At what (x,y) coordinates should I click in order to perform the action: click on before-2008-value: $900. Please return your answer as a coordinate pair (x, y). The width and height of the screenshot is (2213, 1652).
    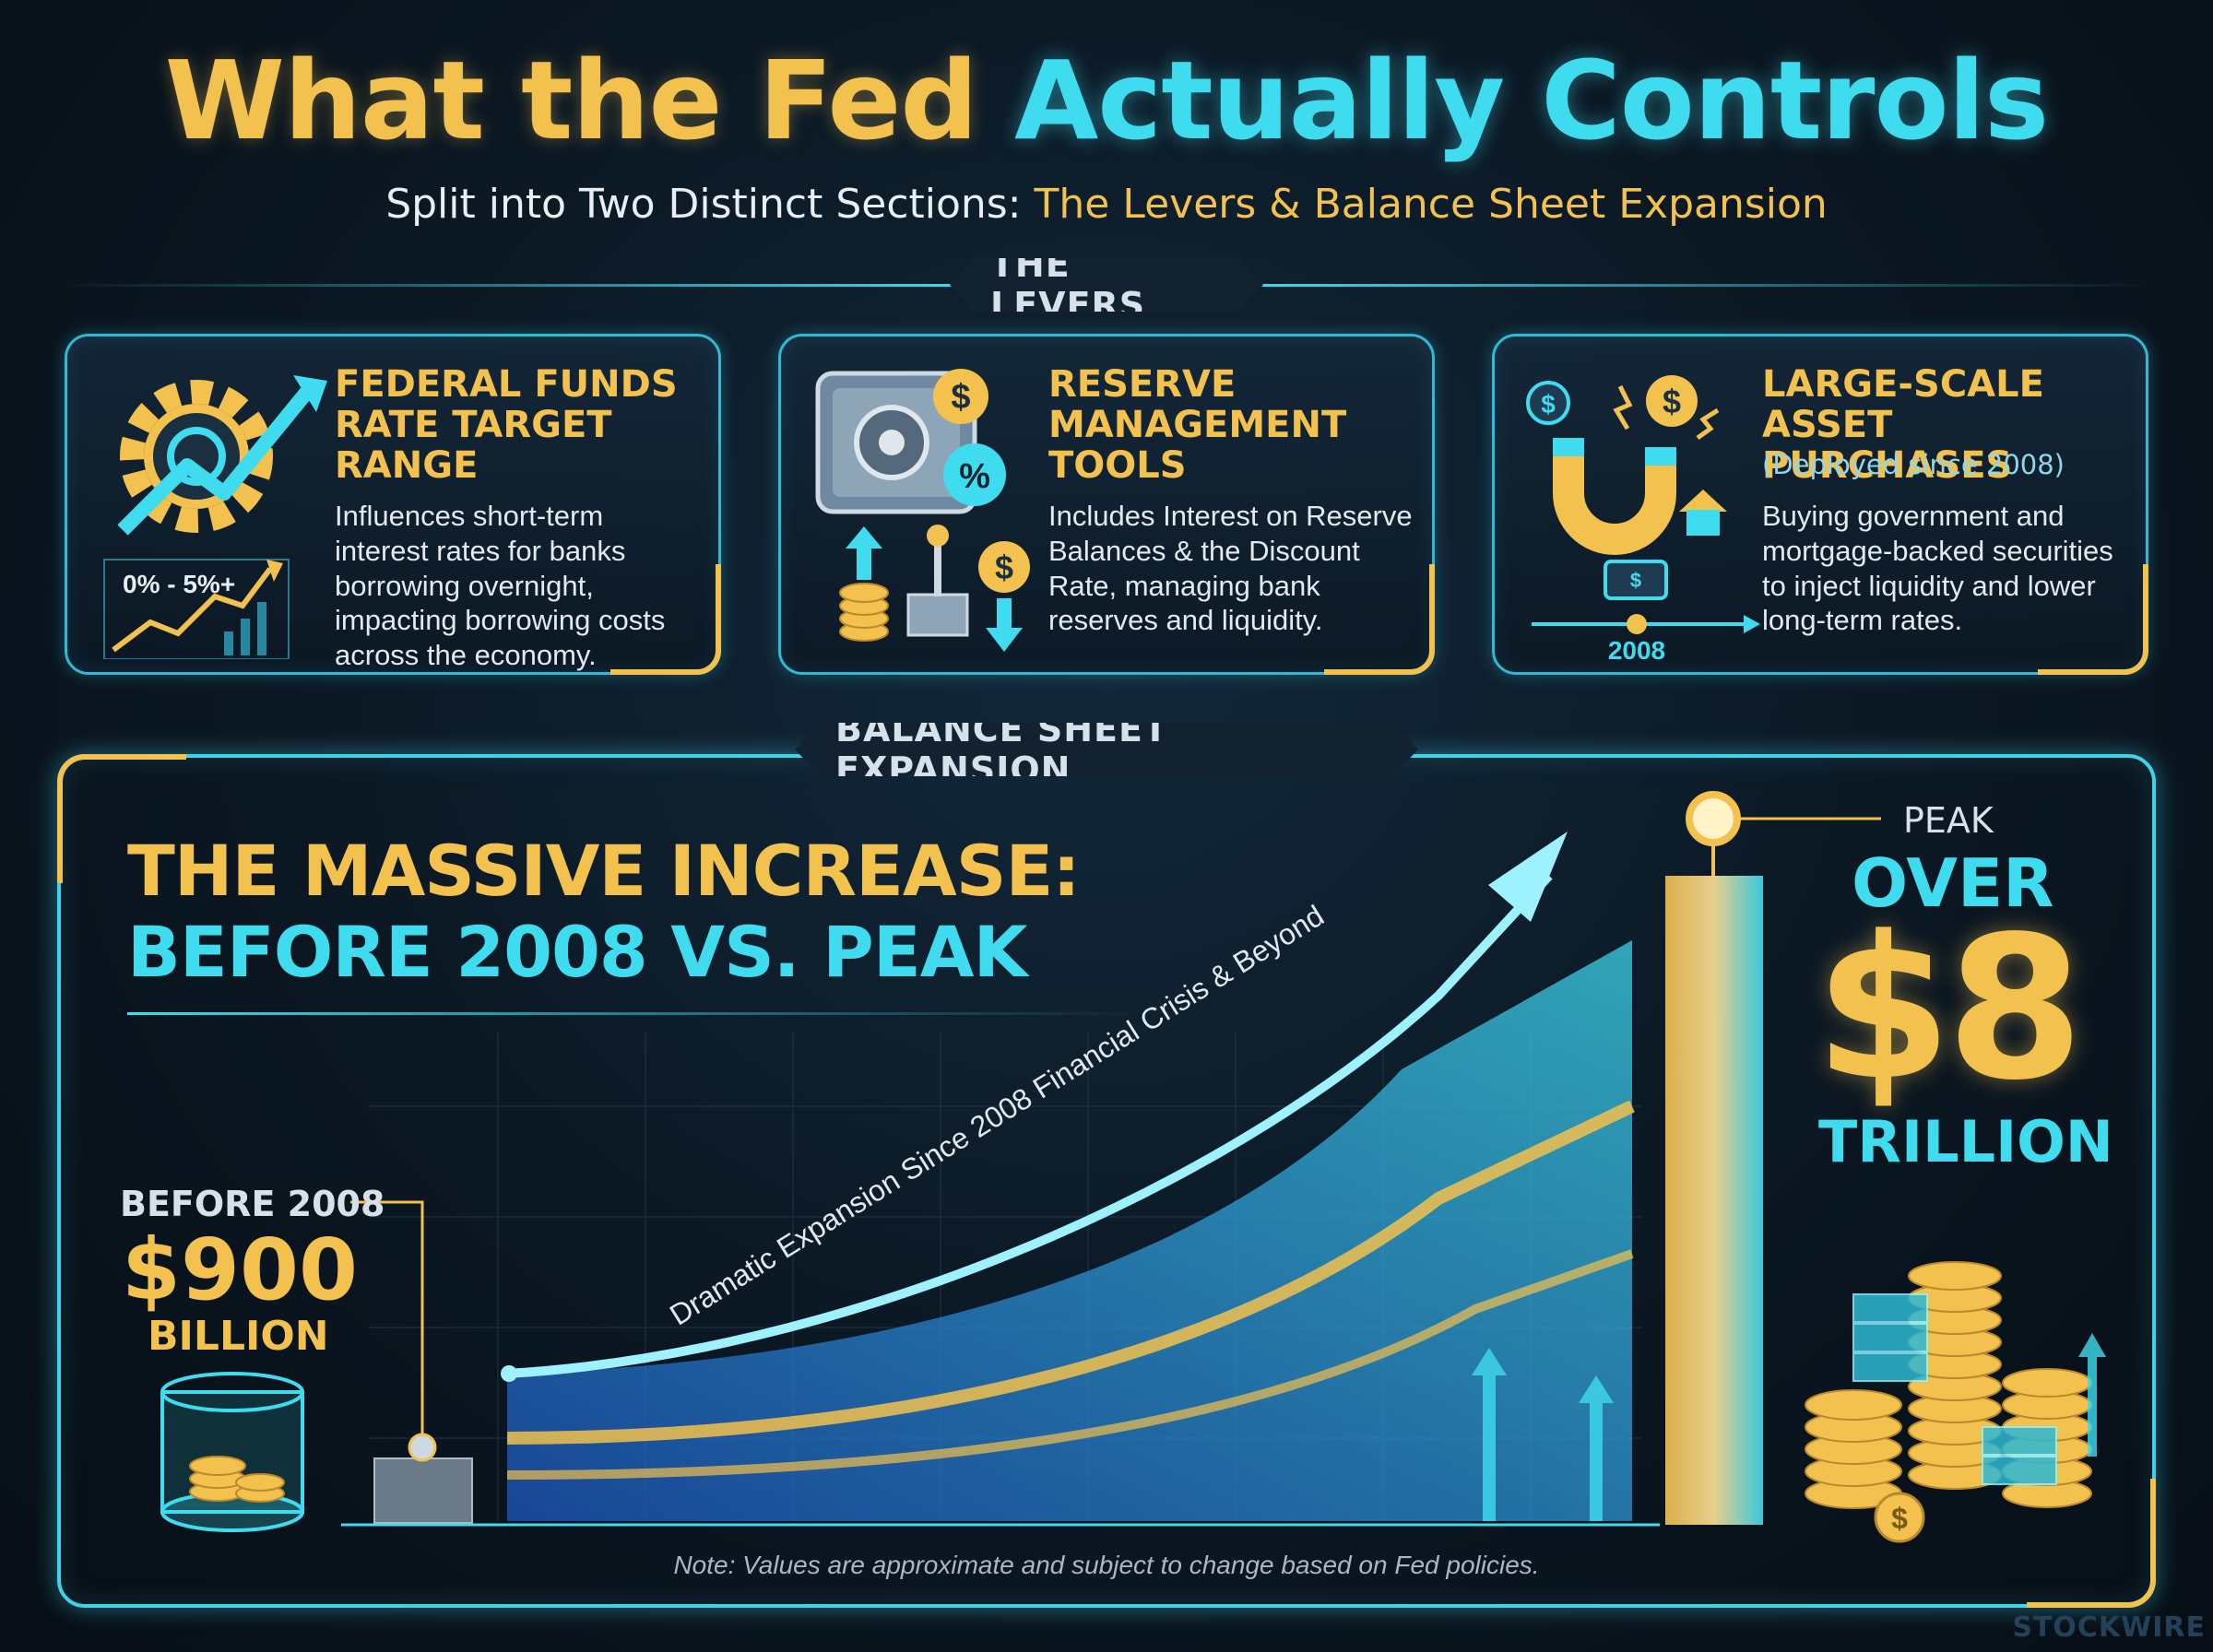
    Looking at the image, I should click on (240, 1270).